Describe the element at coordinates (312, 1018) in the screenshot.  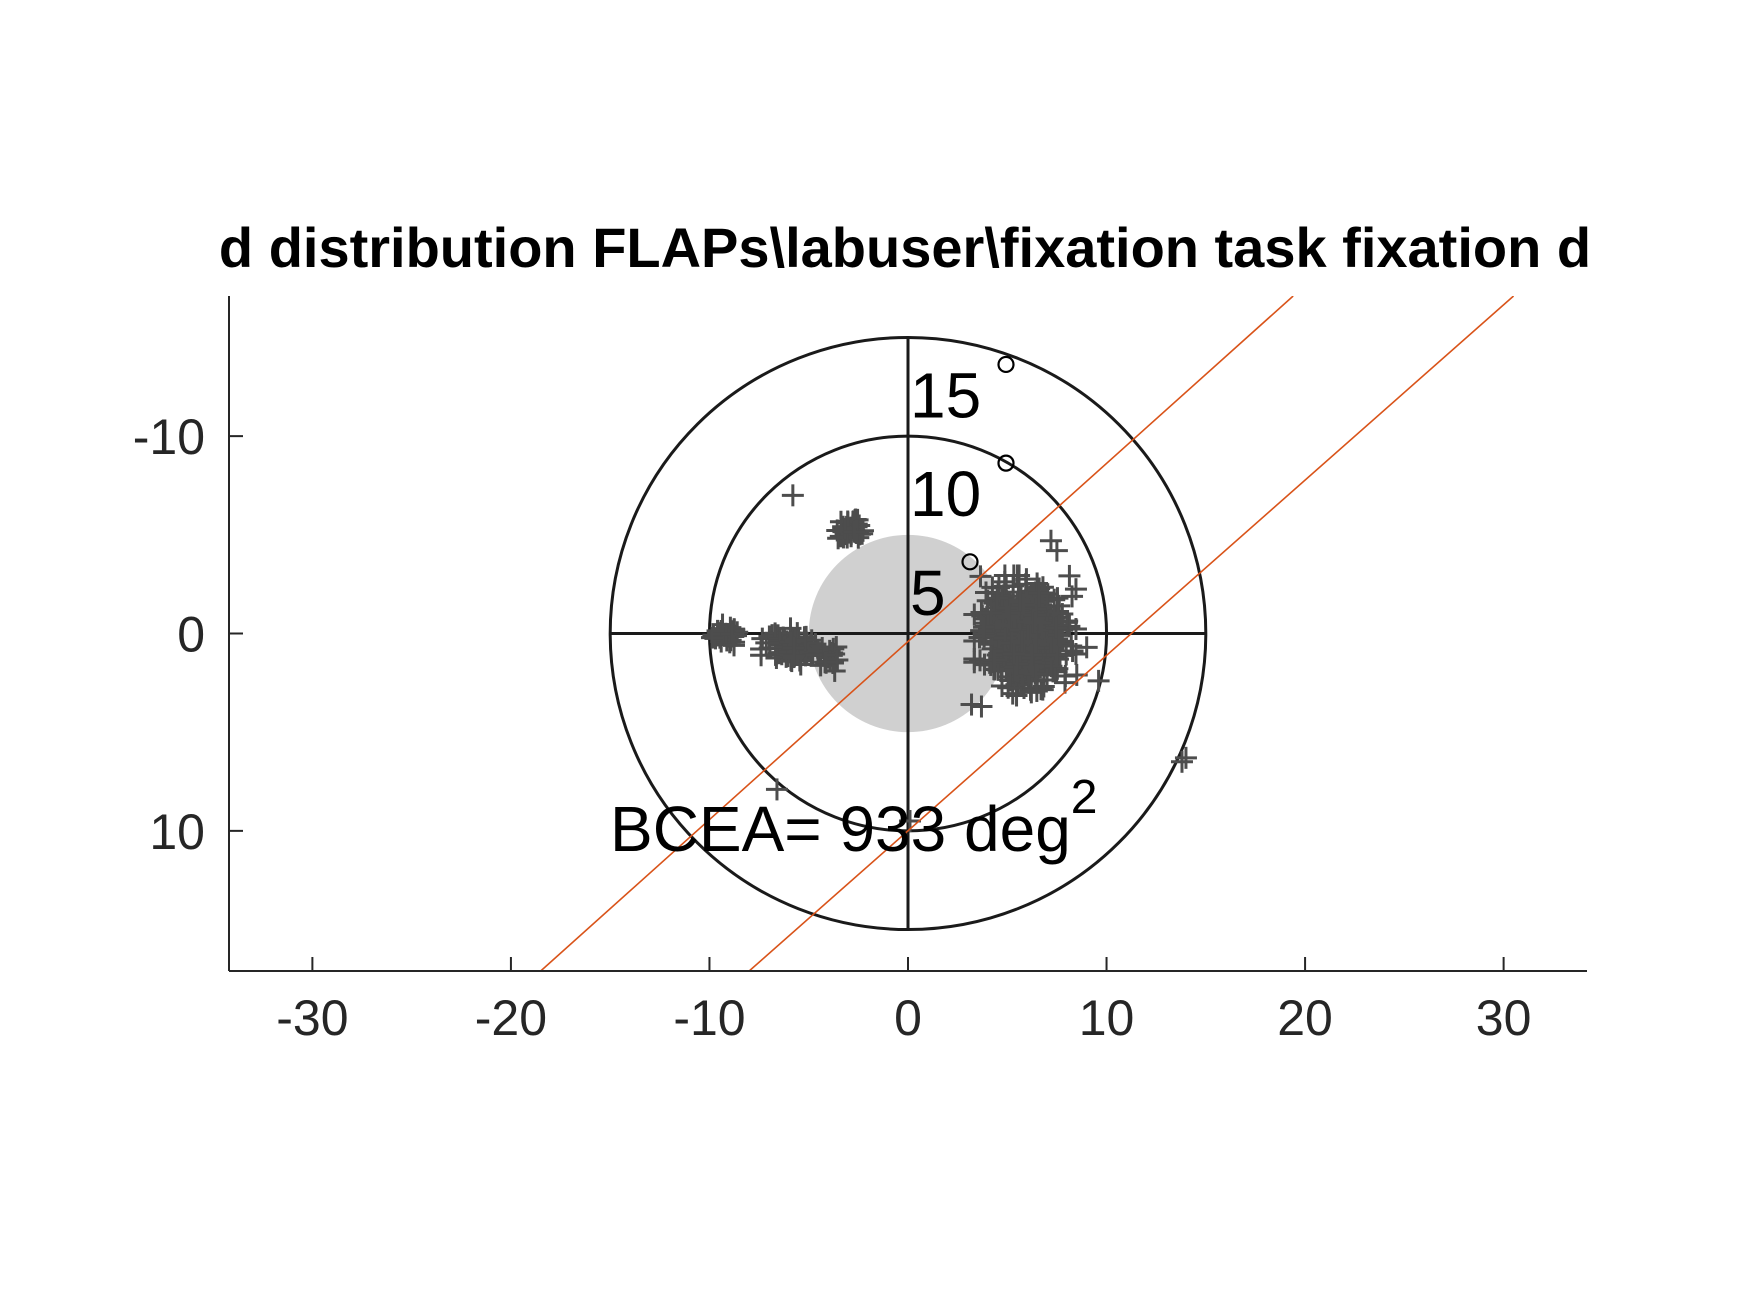
I see `x-tick-label: -30` at that location.